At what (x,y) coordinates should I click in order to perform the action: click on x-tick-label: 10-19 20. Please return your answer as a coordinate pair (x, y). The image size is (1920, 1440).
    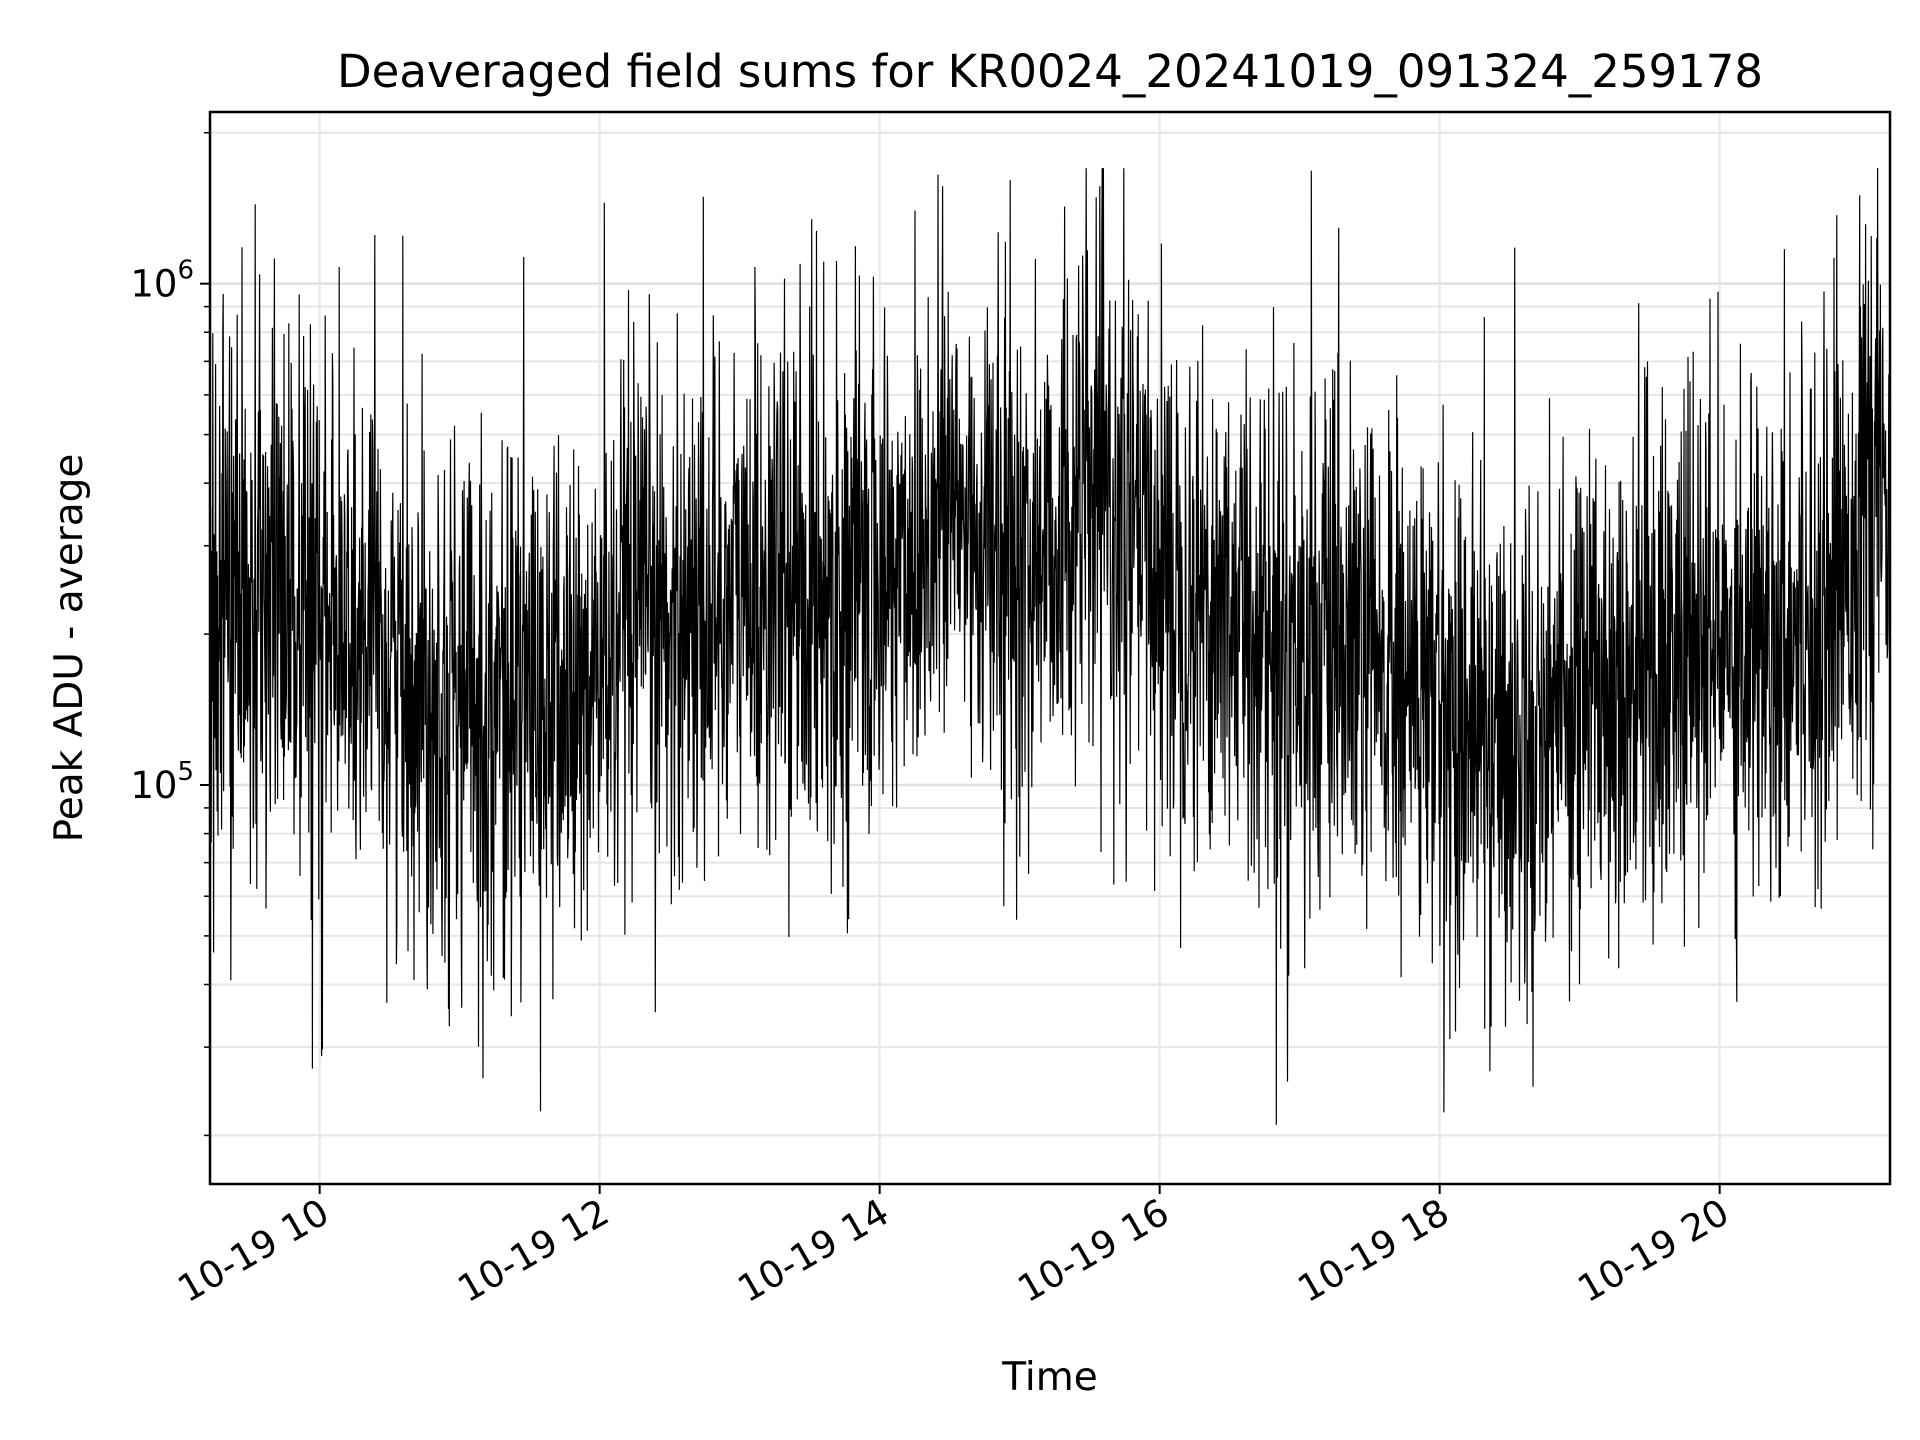
    Looking at the image, I should click on (1654, 1251).